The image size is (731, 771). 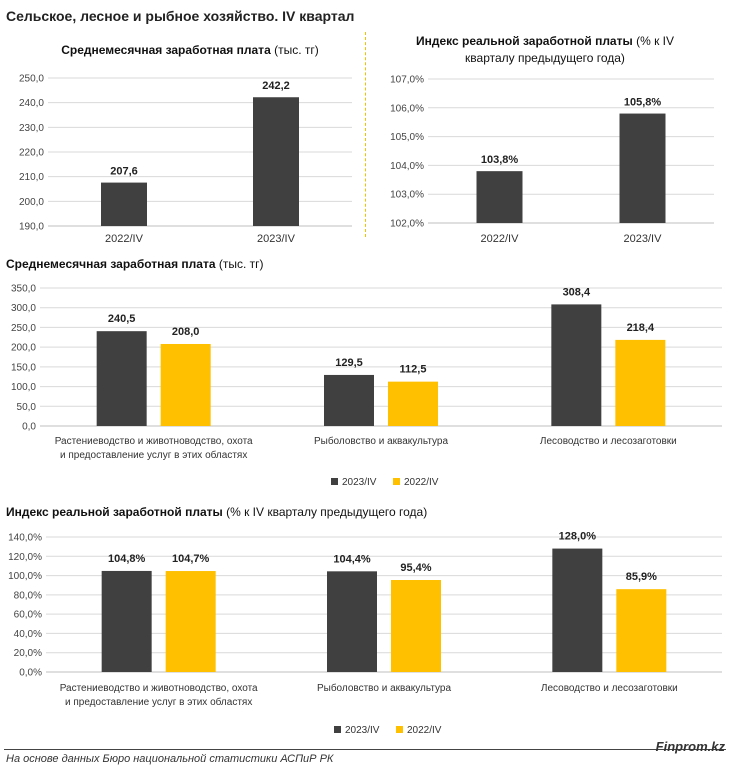 What do you see at coordinates (239, 264) in the screenshot?
I see `chart3-title-rest: (тыс. тг)` at bounding box center [239, 264].